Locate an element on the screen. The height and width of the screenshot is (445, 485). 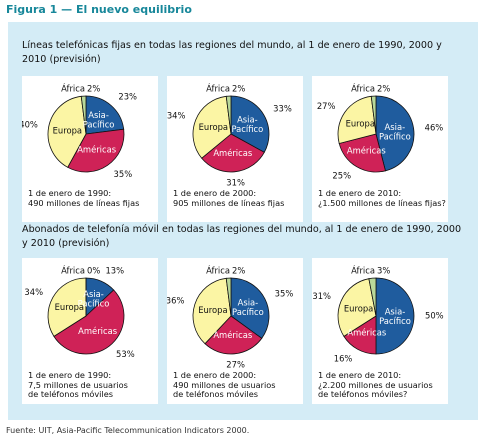
caption-line: ¿2.200 millones de usuarios is located at coordinates (375, 384).